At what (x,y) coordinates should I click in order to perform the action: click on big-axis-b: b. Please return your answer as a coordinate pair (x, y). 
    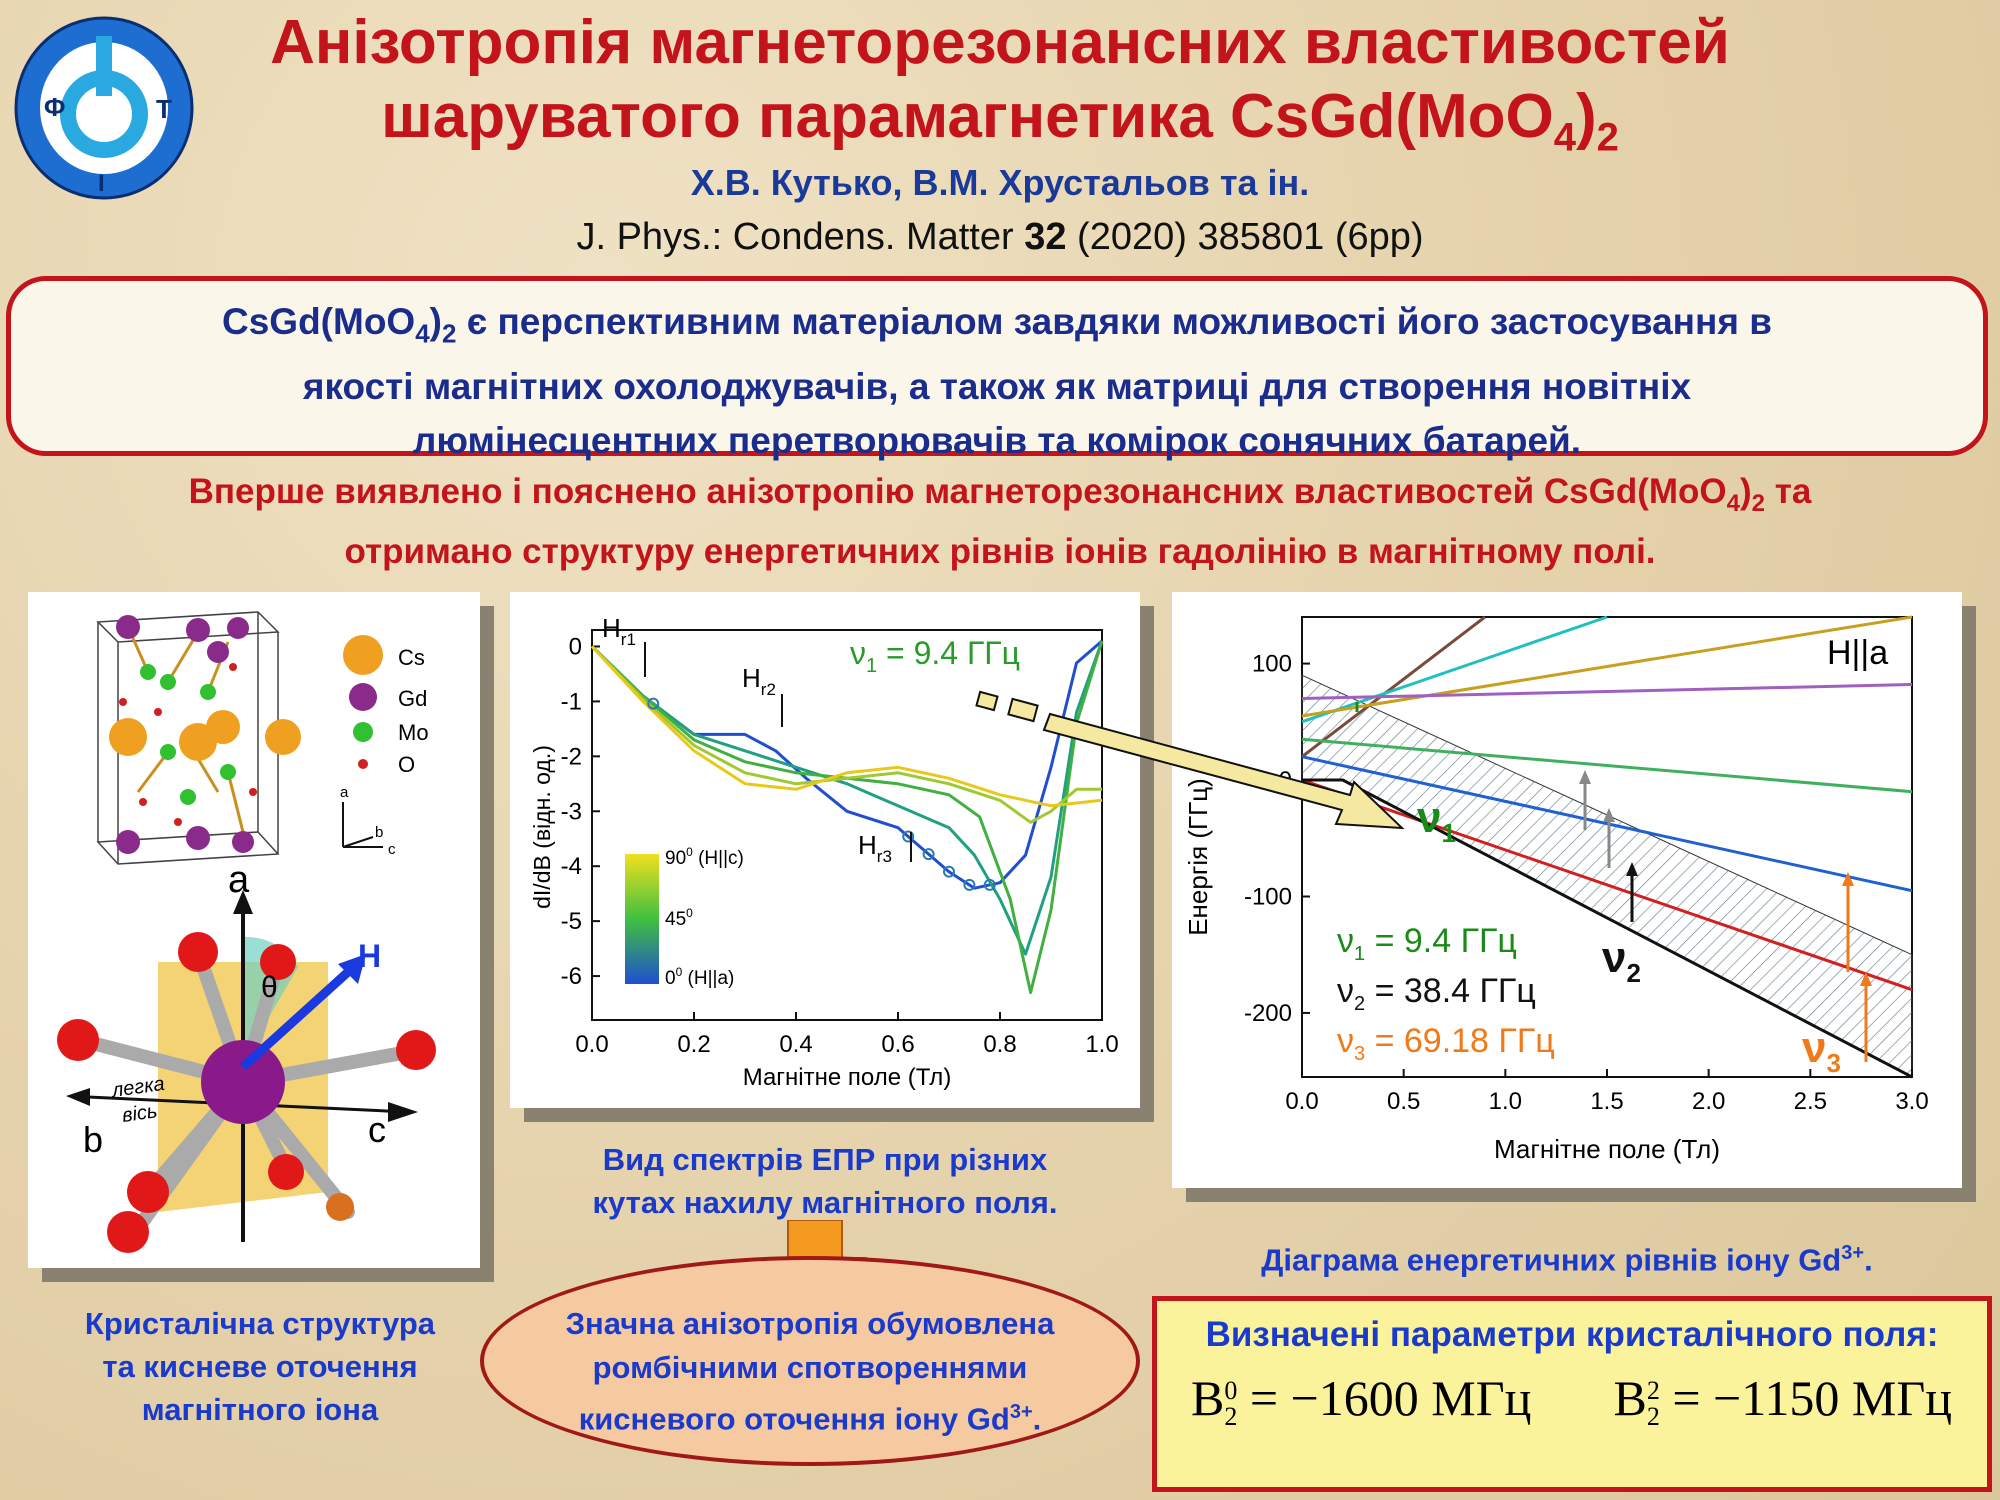
    Looking at the image, I should click on (93, 1139).